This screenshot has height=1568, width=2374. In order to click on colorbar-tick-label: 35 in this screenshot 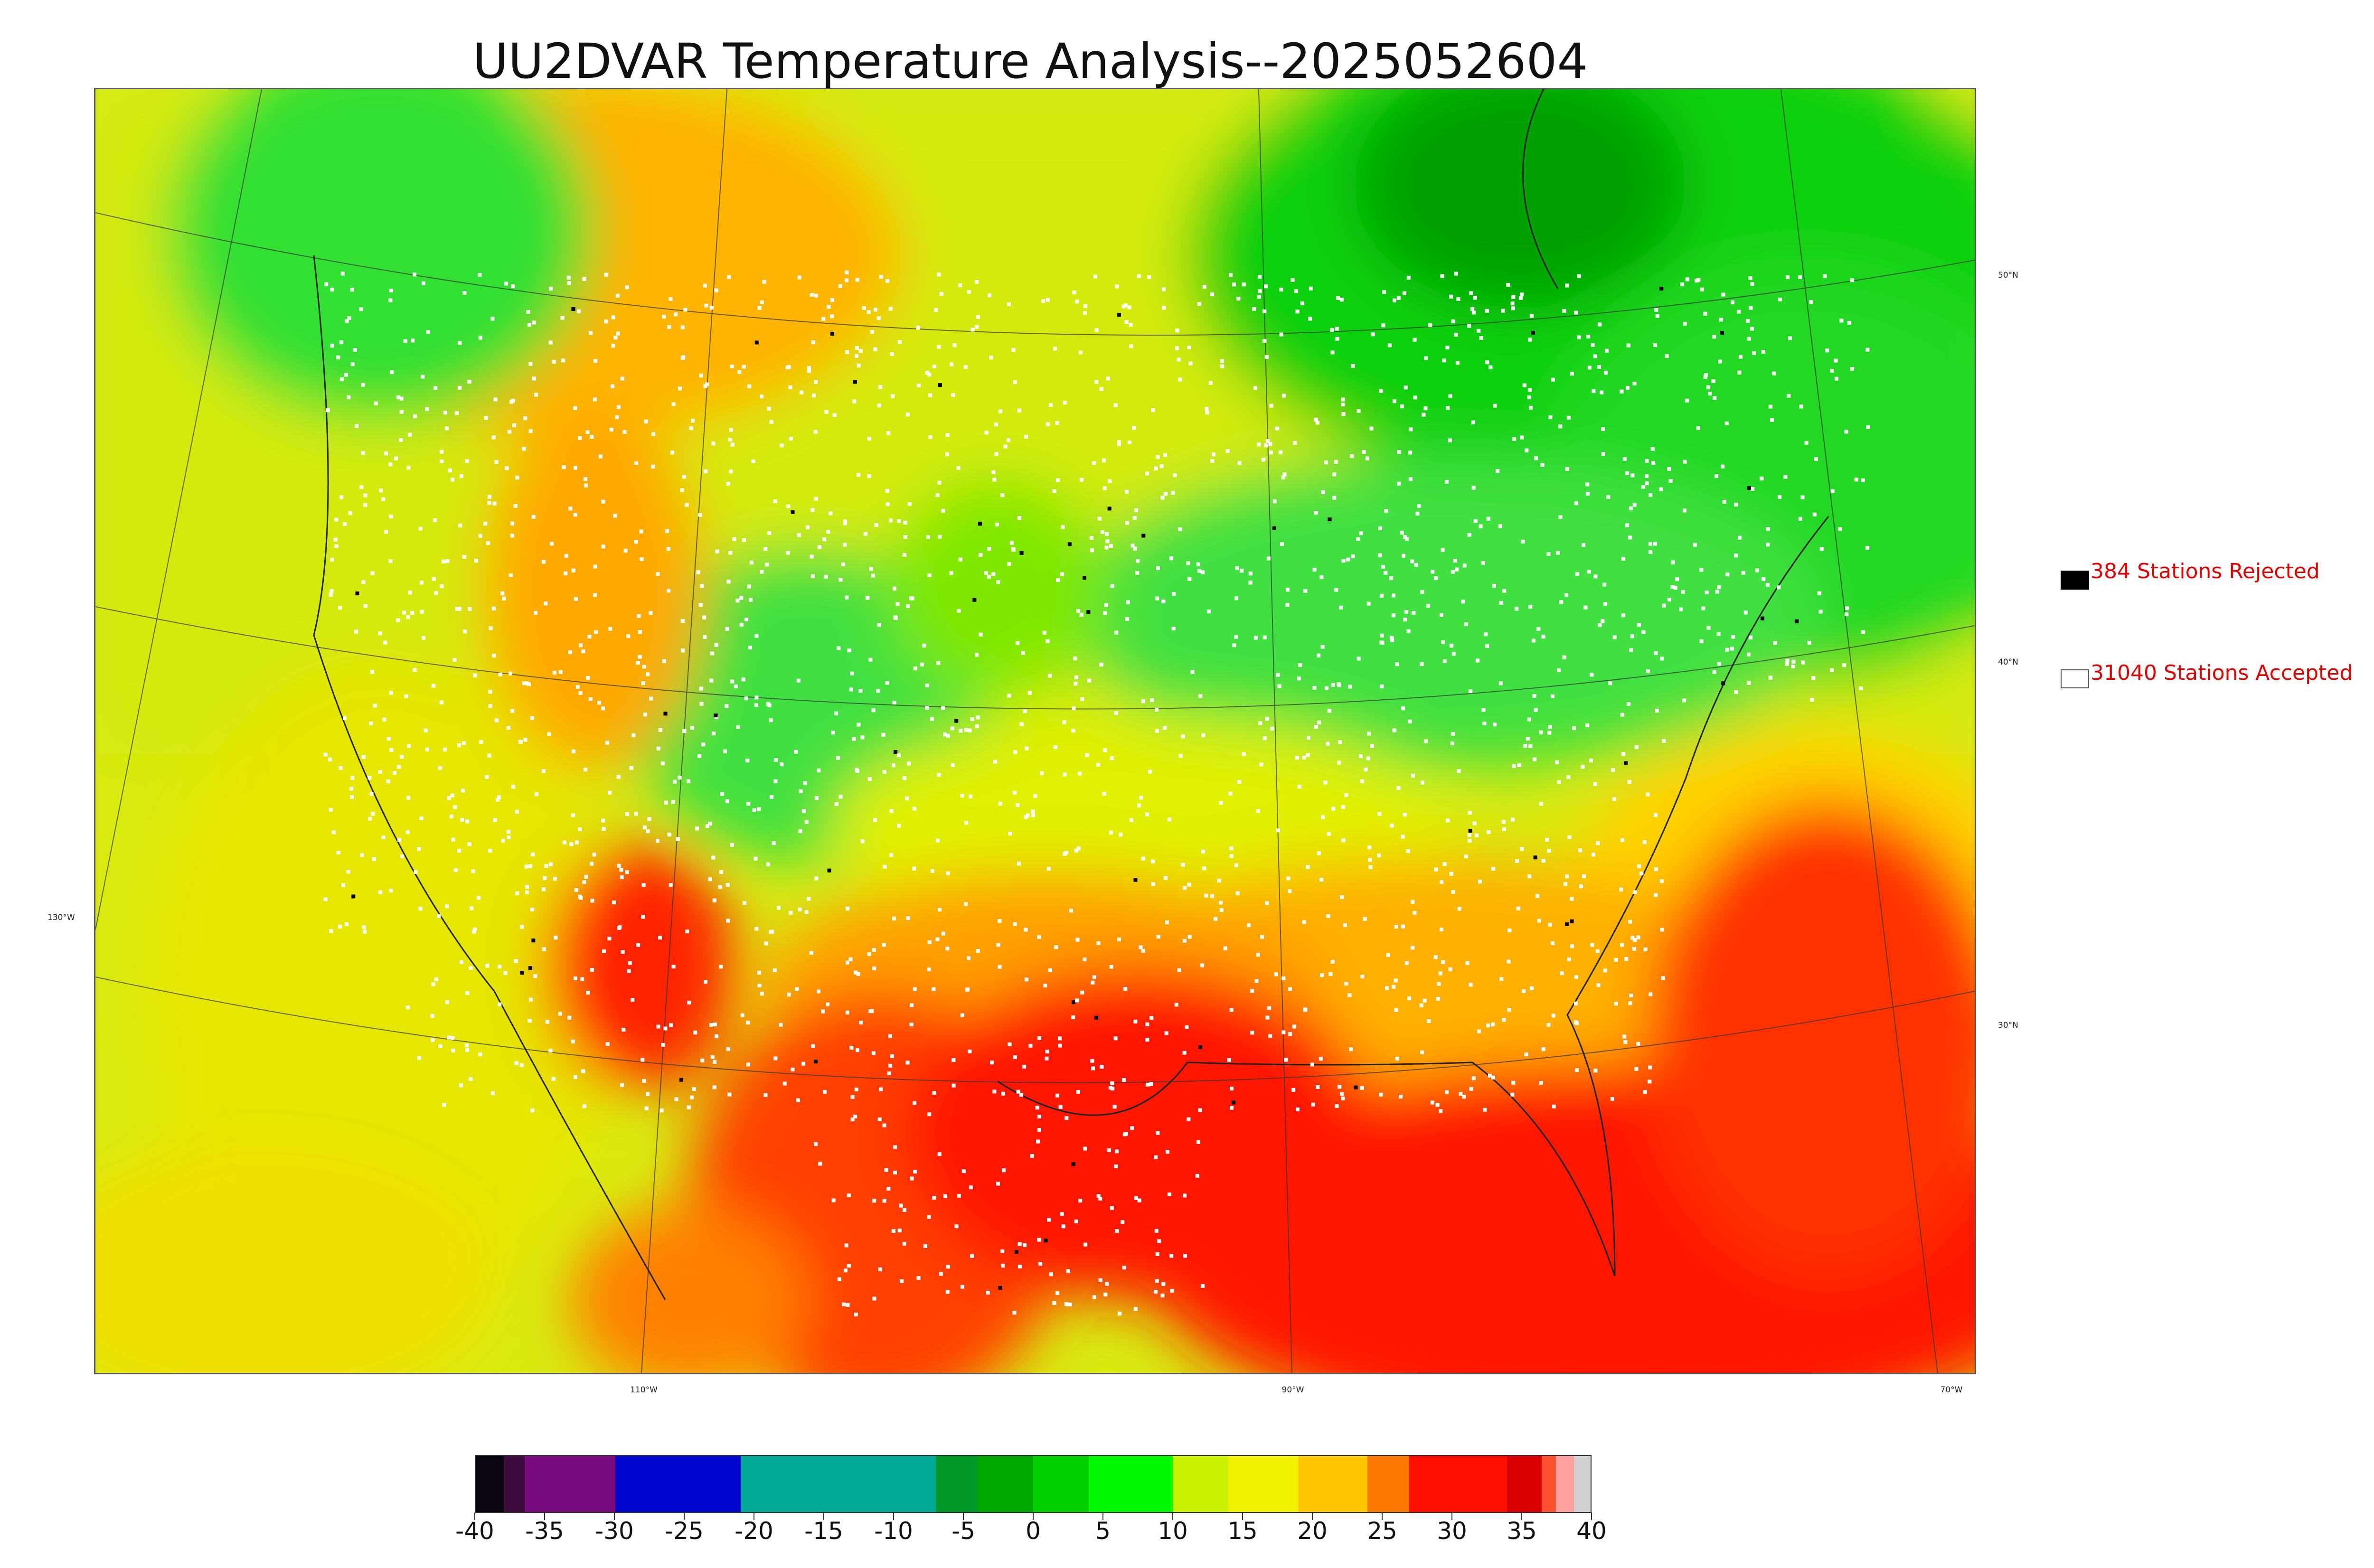, I will do `click(1522, 1531)`.